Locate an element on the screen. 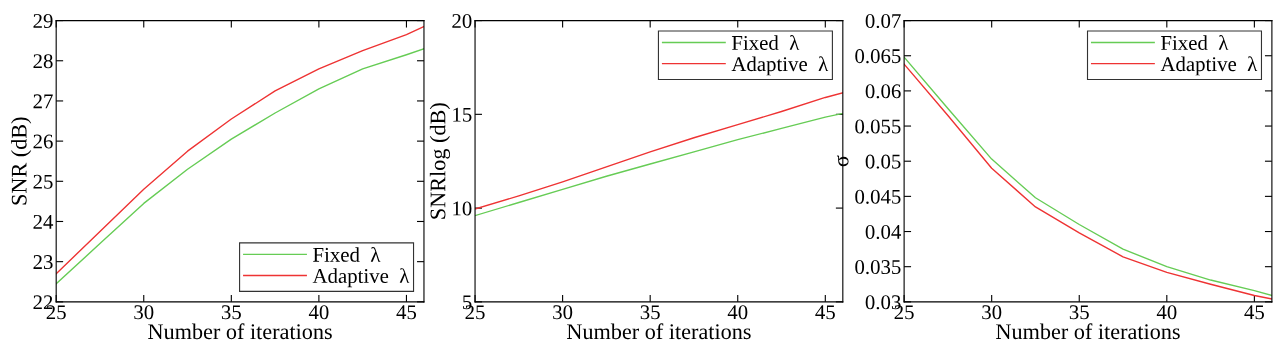  y-tick-label: 23 is located at coordinates (43, 262).